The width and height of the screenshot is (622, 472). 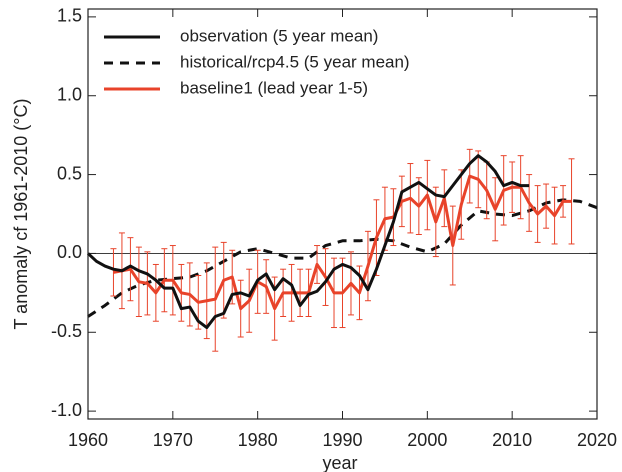 What do you see at coordinates (66, 410) in the screenshot?
I see `y-tick-label: -1.0` at bounding box center [66, 410].